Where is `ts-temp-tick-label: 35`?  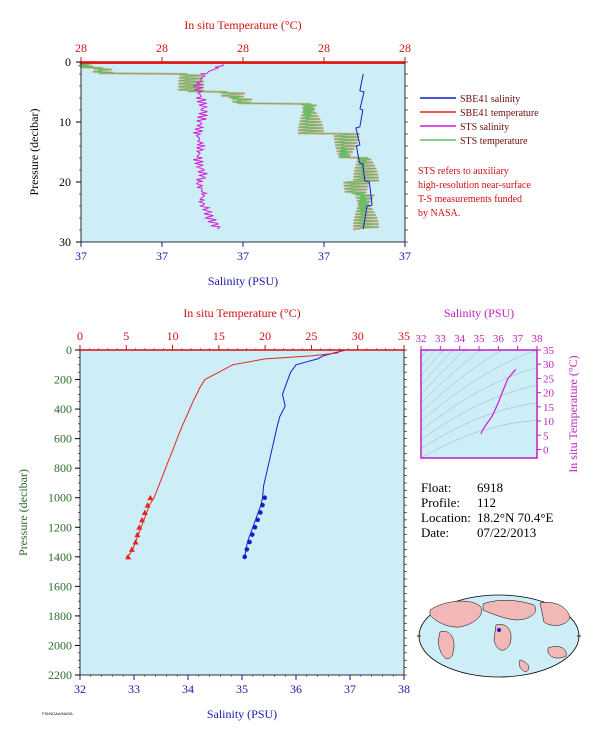 ts-temp-tick-label: 35 is located at coordinates (549, 351).